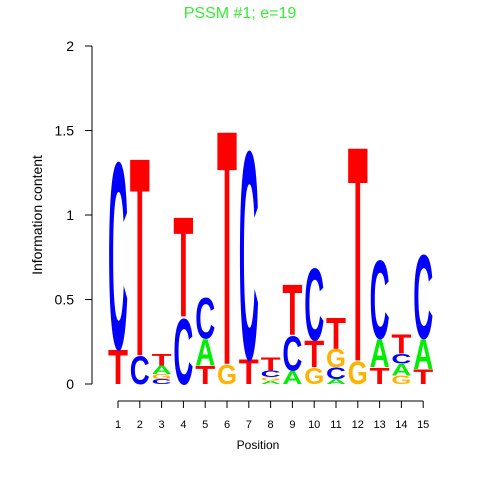 The width and height of the screenshot is (480, 480). I want to click on x-tick-label: 15, so click(423, 425).